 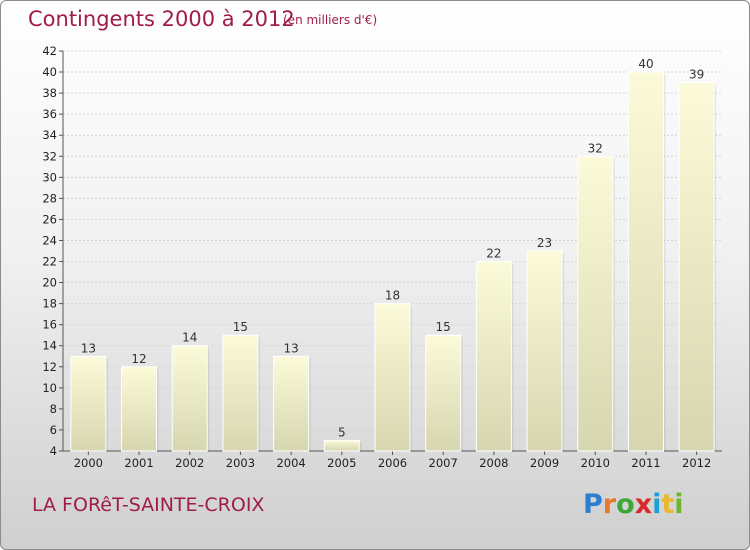 I want to click on proxiti-logo: Proxiti, so click(x=633, y=504).